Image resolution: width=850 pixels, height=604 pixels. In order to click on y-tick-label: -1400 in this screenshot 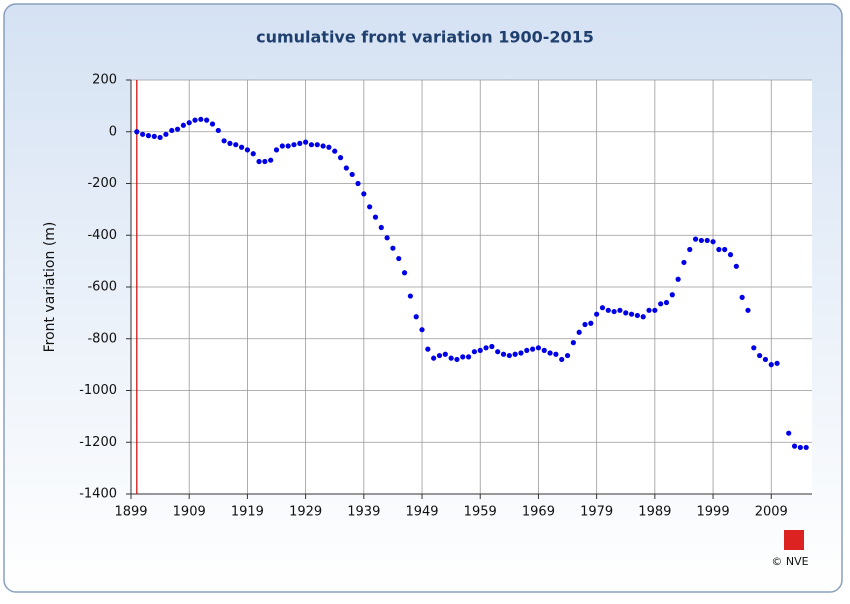, I will do `click(98, 494)`.